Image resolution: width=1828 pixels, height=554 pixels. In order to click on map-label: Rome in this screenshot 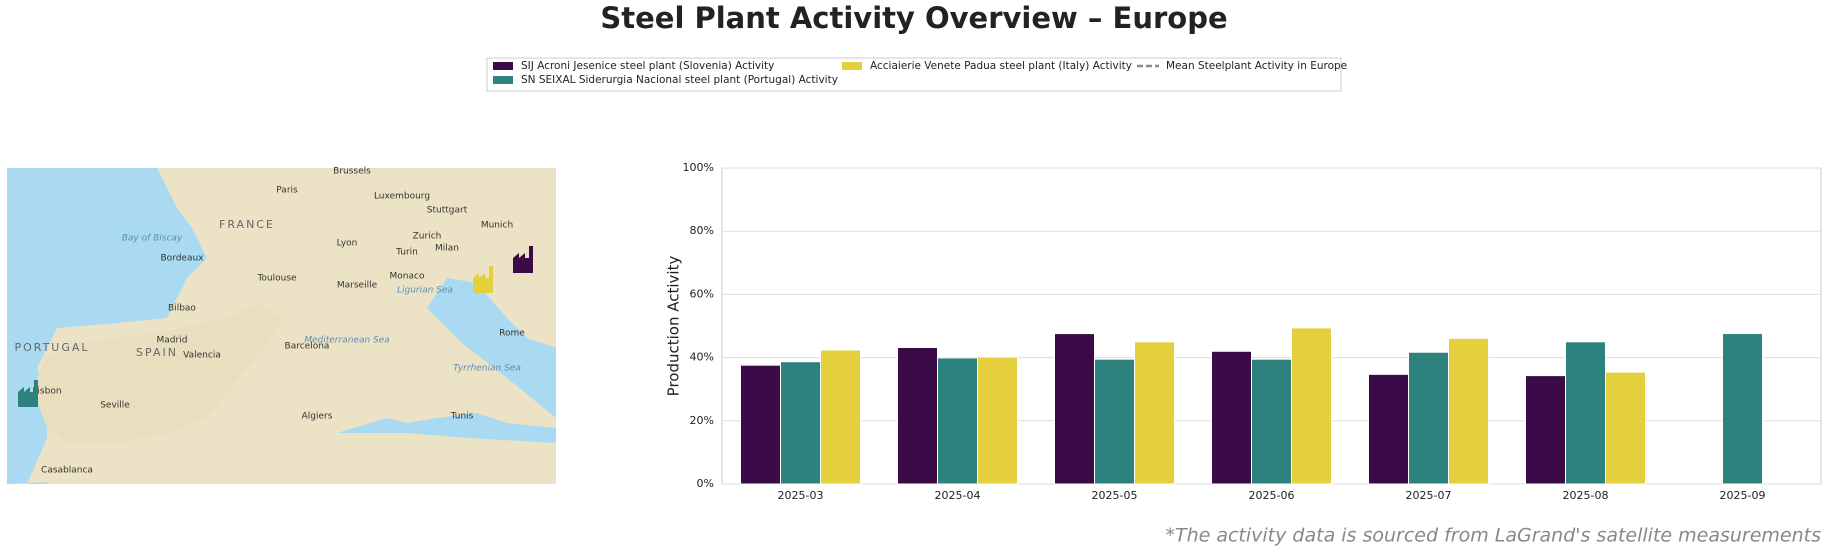, I will do `click(512, 334)`.